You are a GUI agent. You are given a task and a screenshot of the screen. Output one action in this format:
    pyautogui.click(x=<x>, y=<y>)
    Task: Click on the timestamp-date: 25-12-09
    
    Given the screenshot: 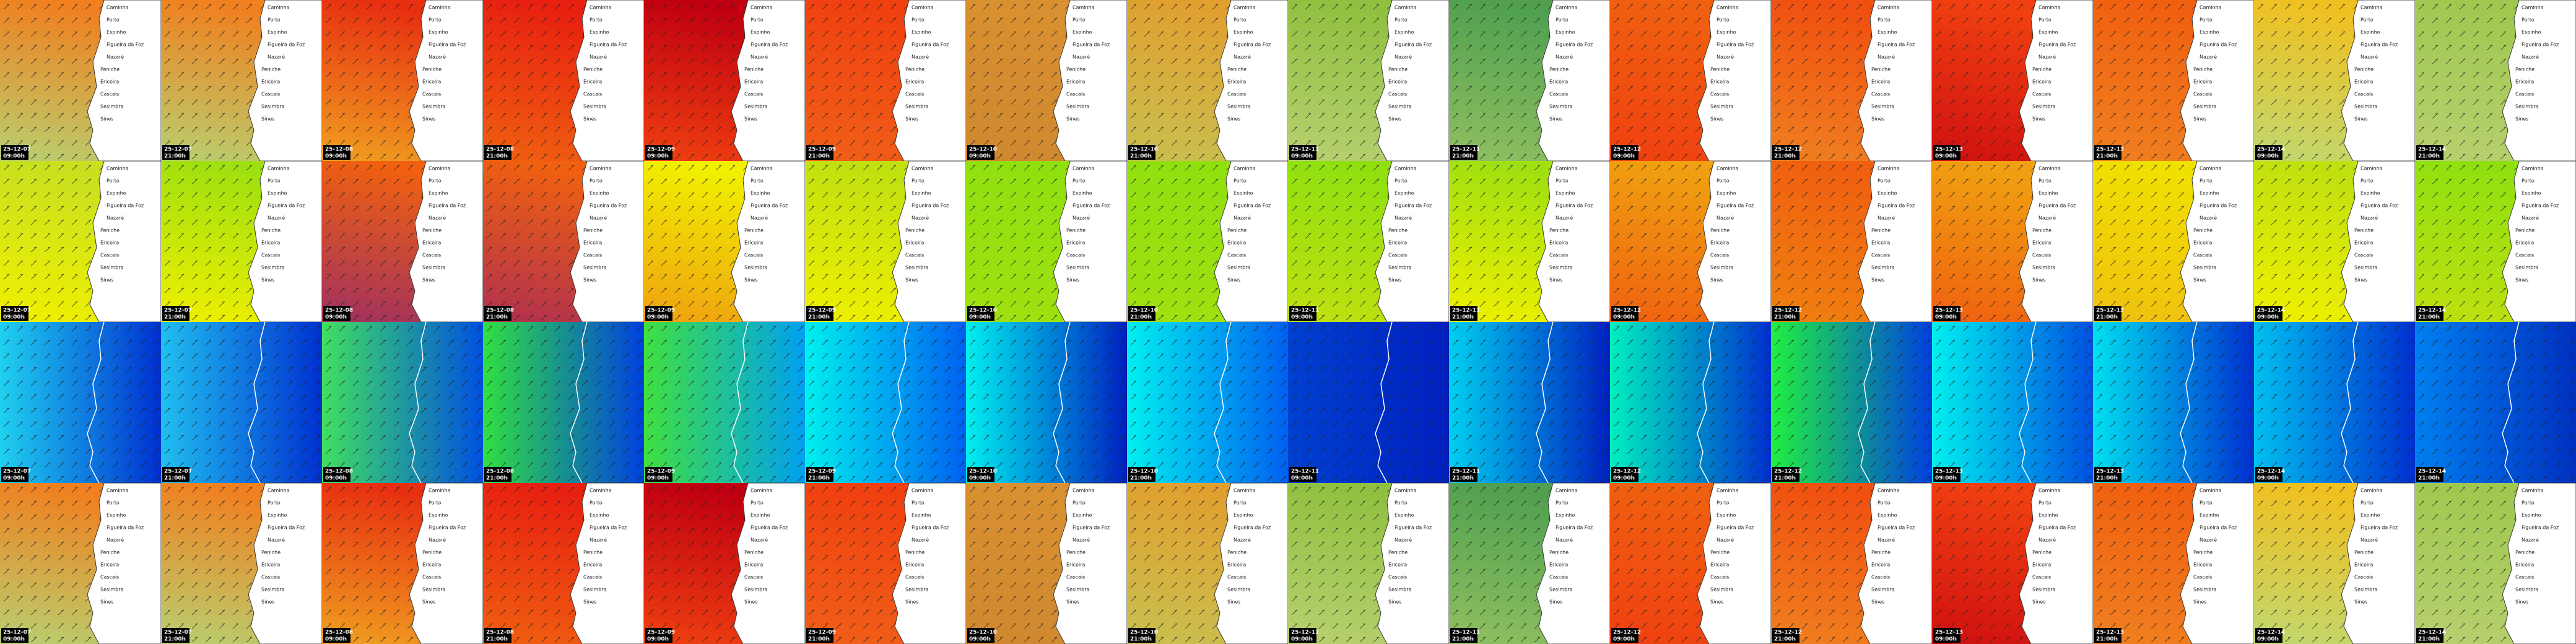 What is the action you would take?
    pyautogui.click(x=661, y=472)
    